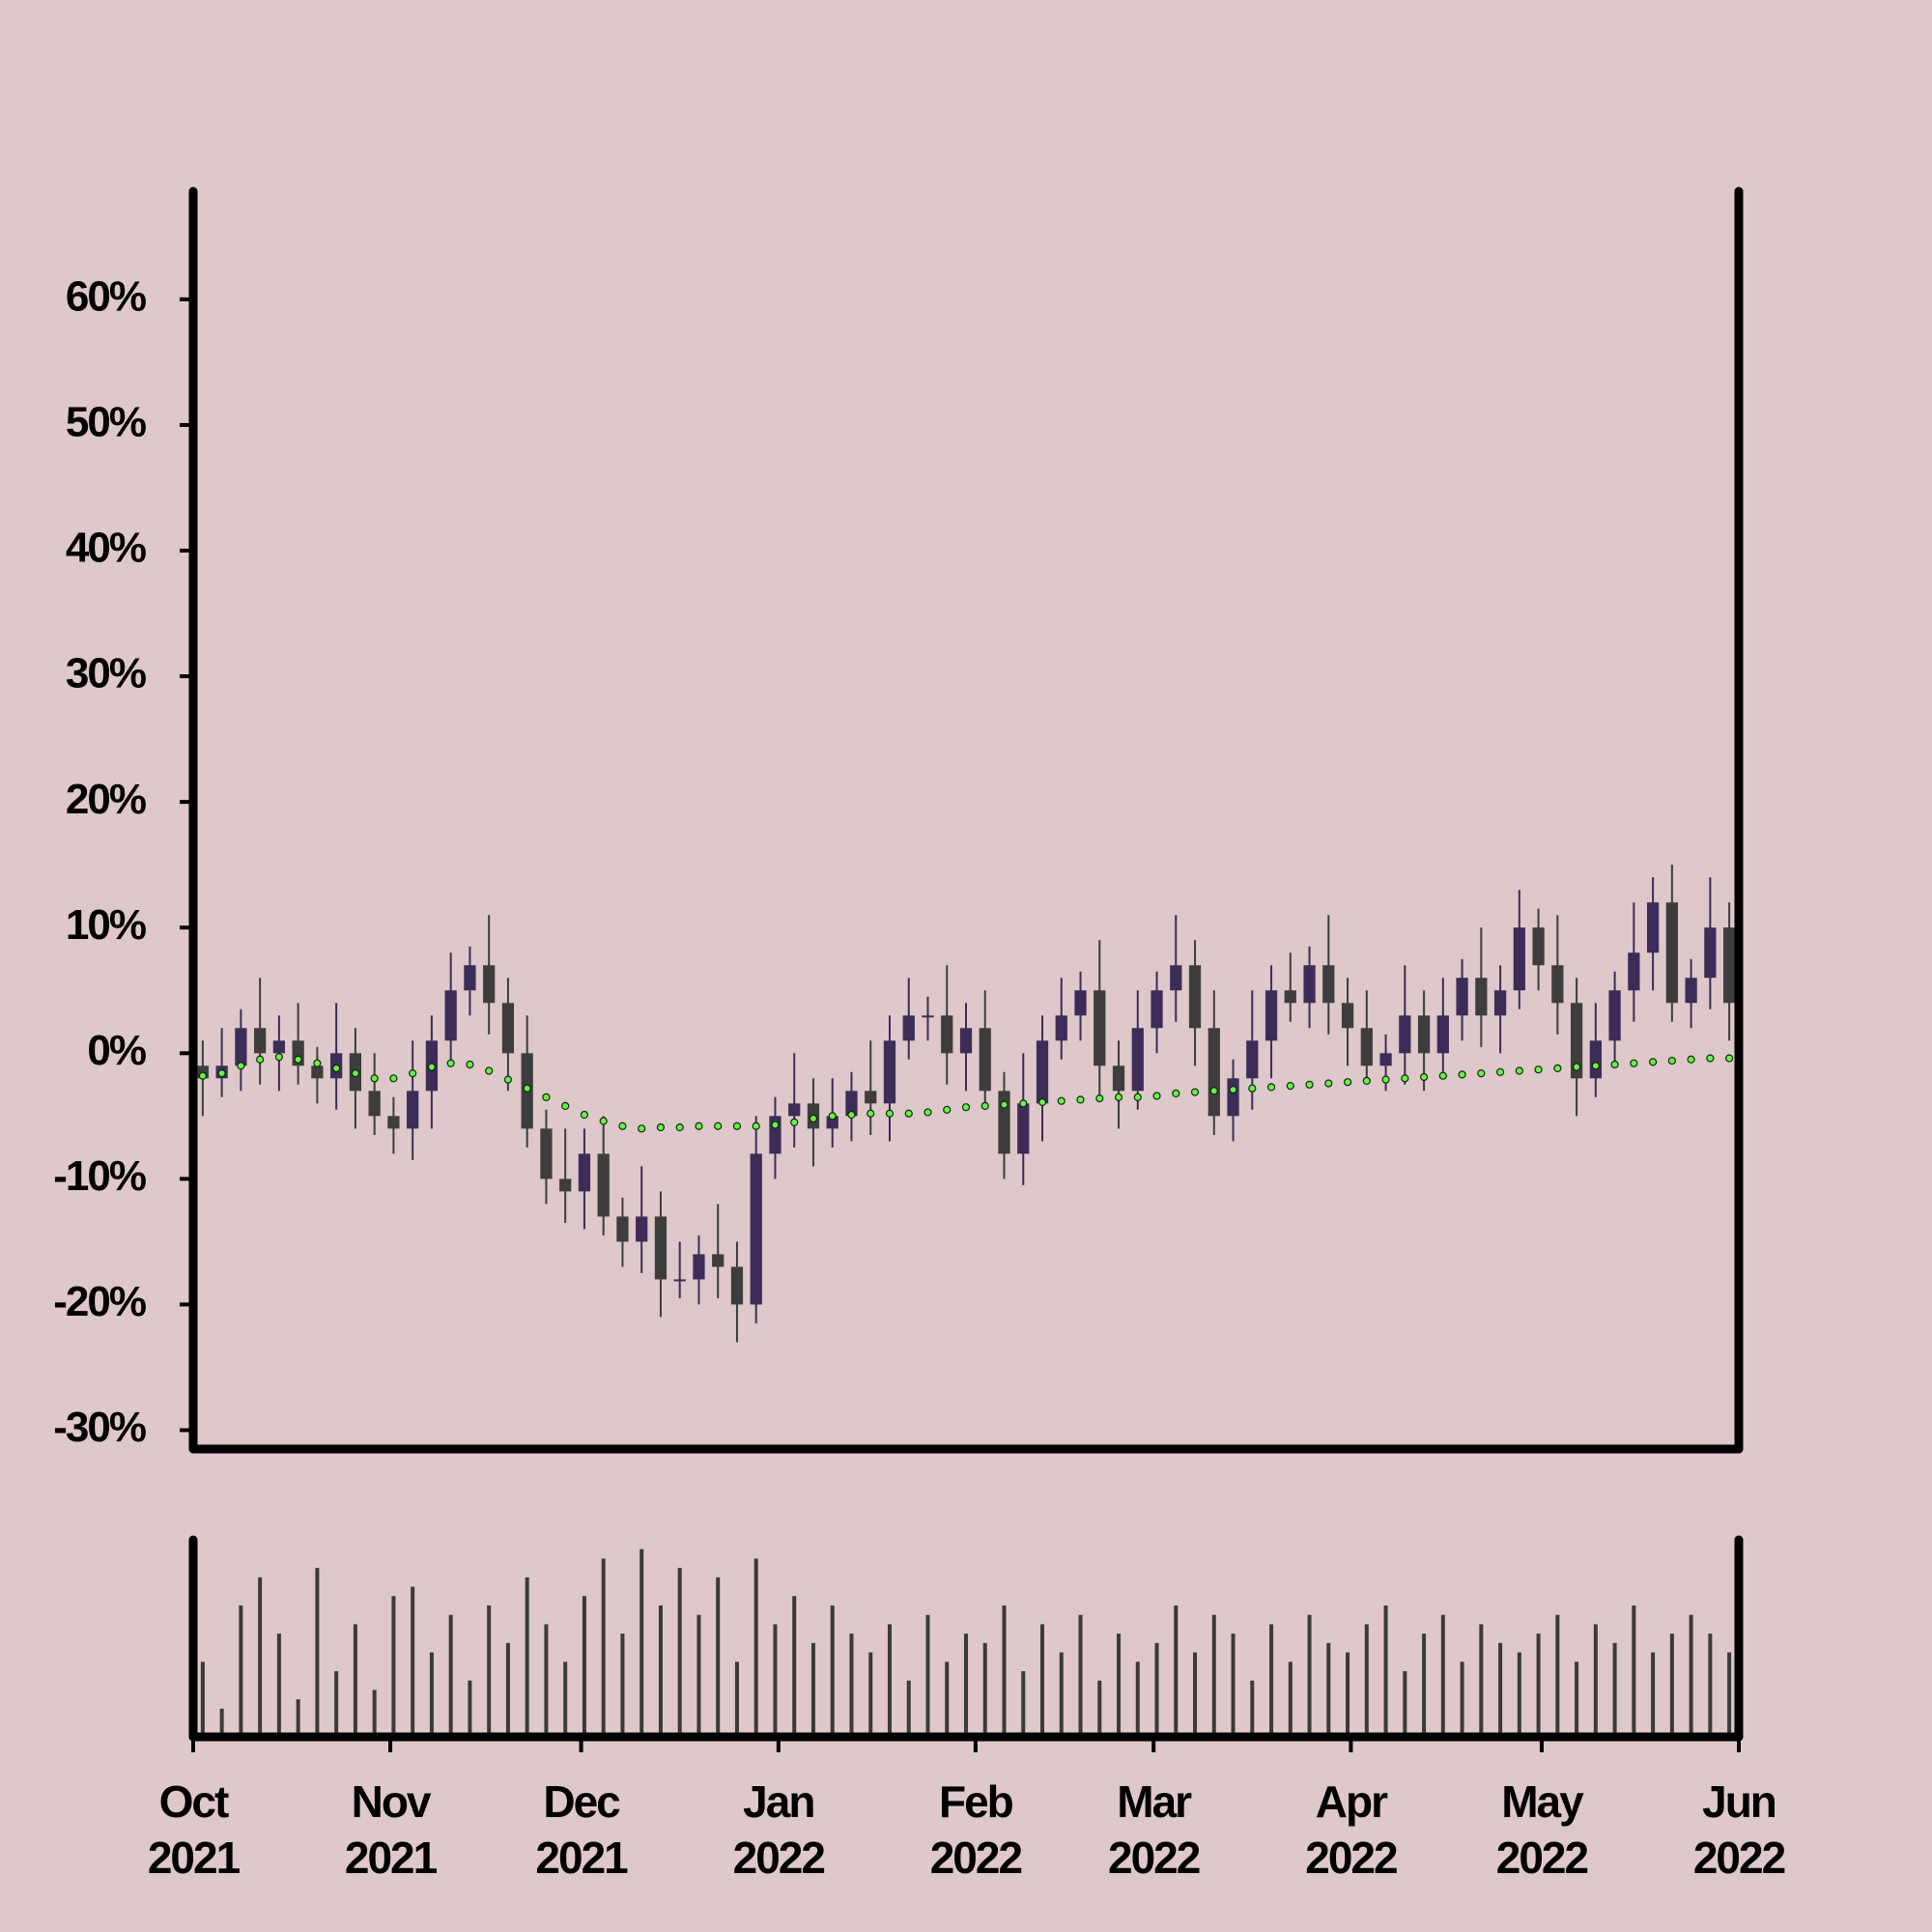 The image size is (1932, 1932). What do you see at coordinates (581, 1829) in the screenshot?
I see `x-tick-label: Dec 2021` at bounding box center [581, 1829].